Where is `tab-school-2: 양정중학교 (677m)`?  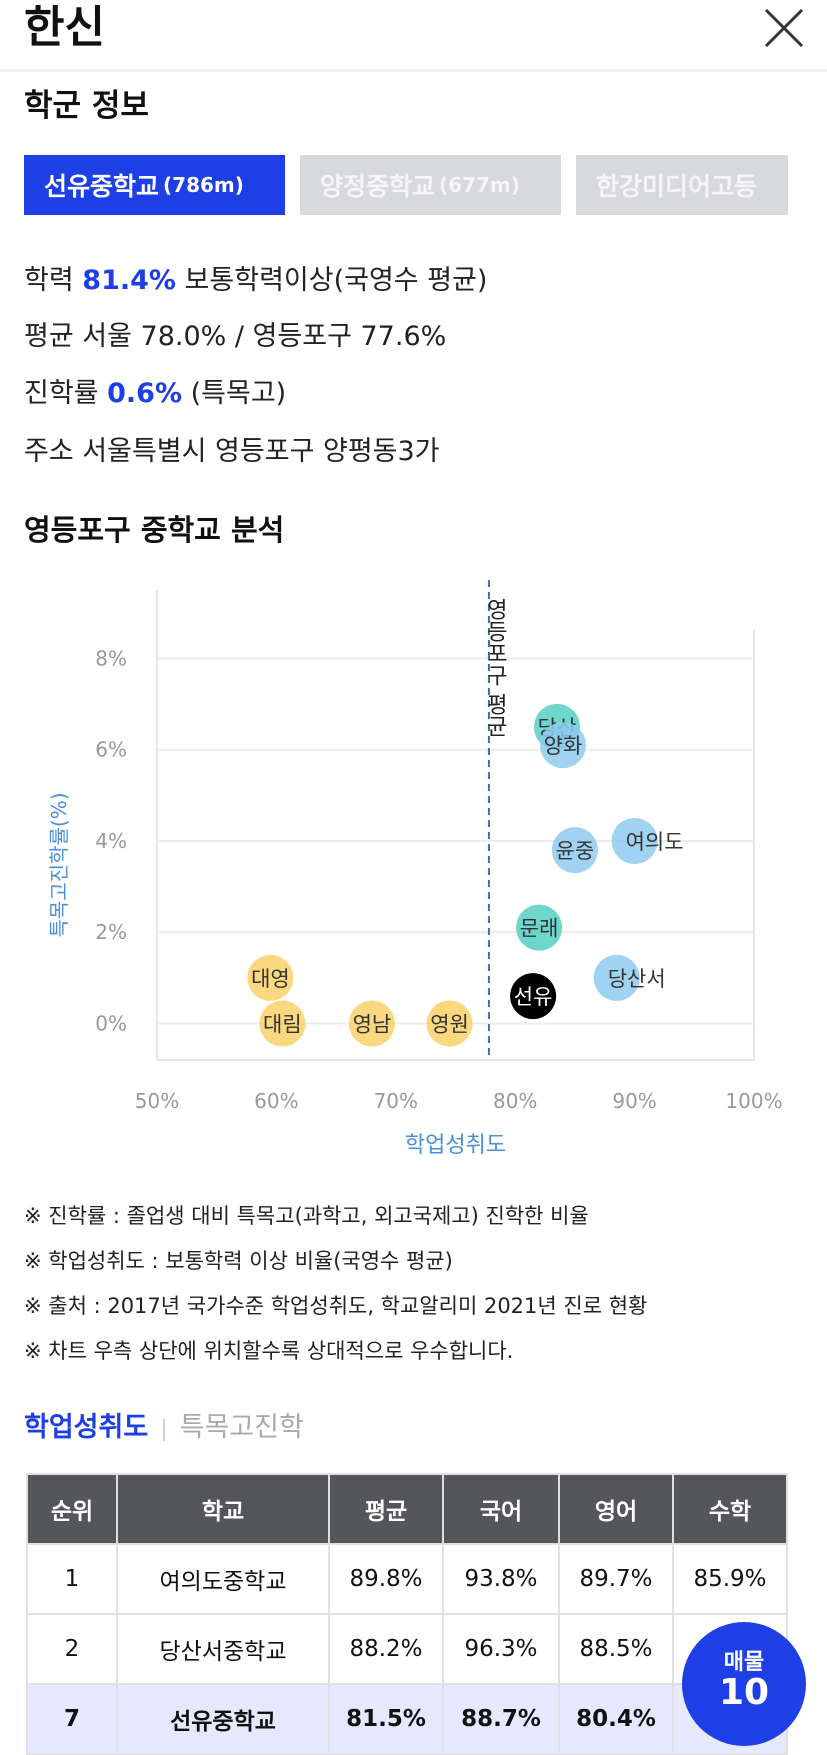
tab-school-2: 양정중학교 (677m) is located at coordinates (430, 185).